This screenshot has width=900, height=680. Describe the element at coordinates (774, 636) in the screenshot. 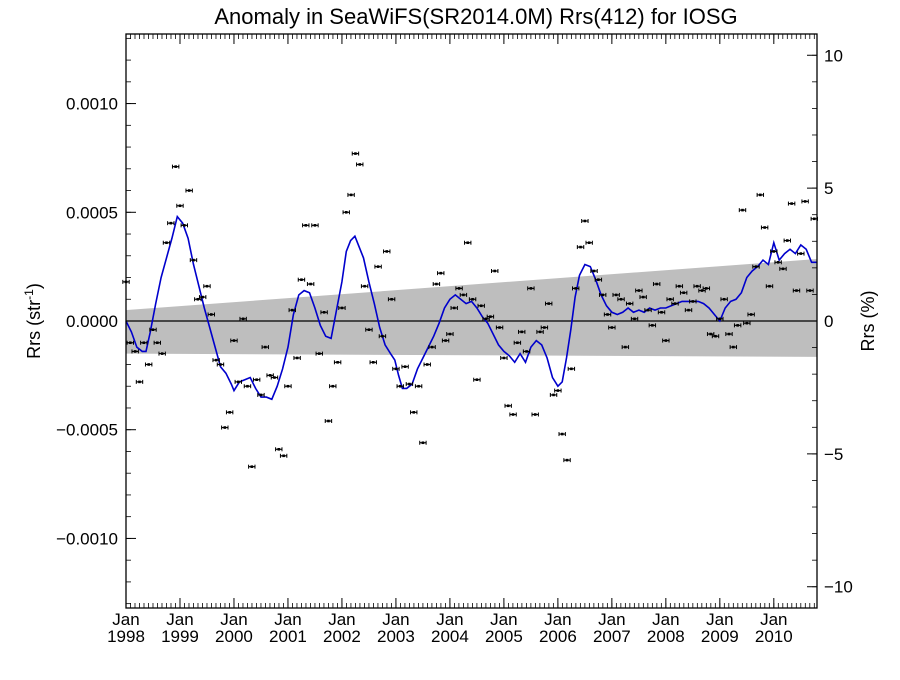

I see `x-tick-label-year: 2010` at that location.